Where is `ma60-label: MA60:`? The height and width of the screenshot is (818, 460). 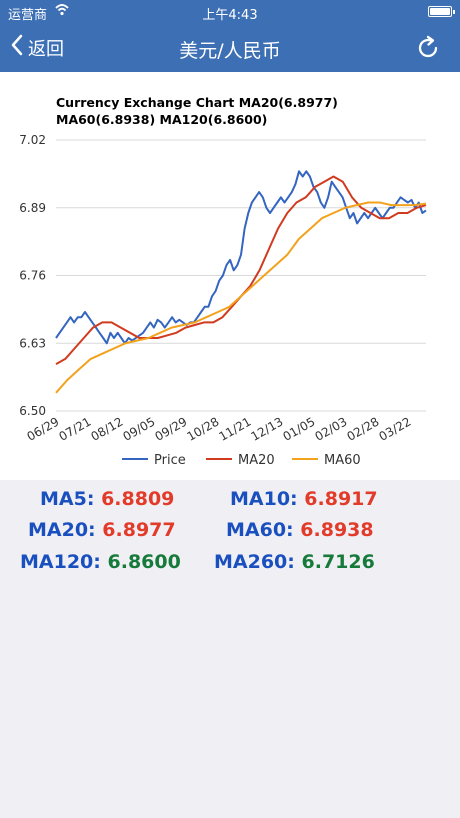 ma60-label: MA60: is located at coordinates (260, 530).